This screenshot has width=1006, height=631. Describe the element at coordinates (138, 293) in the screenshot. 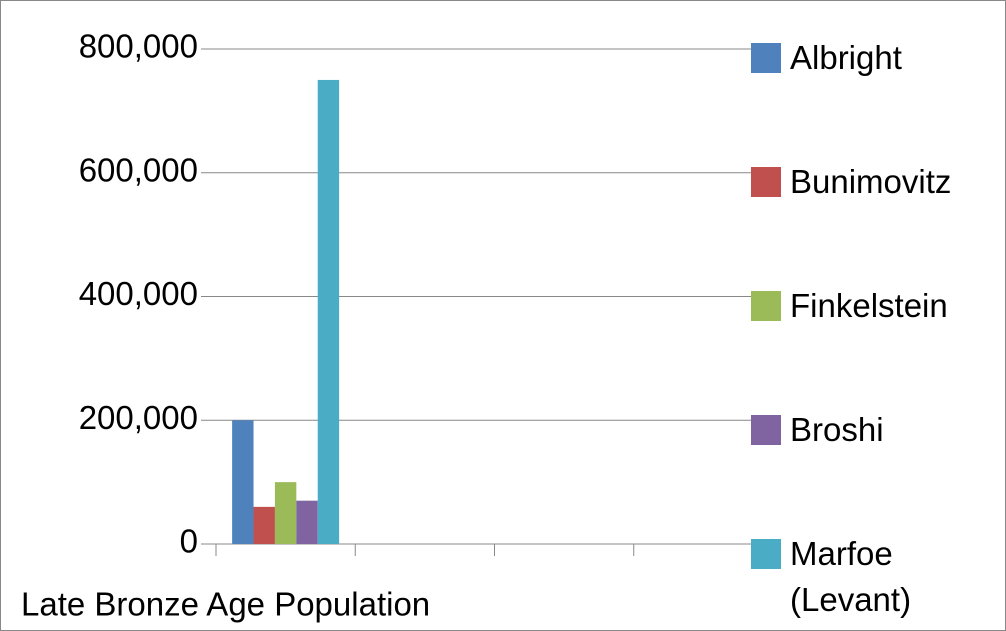

I see `y-tick-label: 400,000` at that location.